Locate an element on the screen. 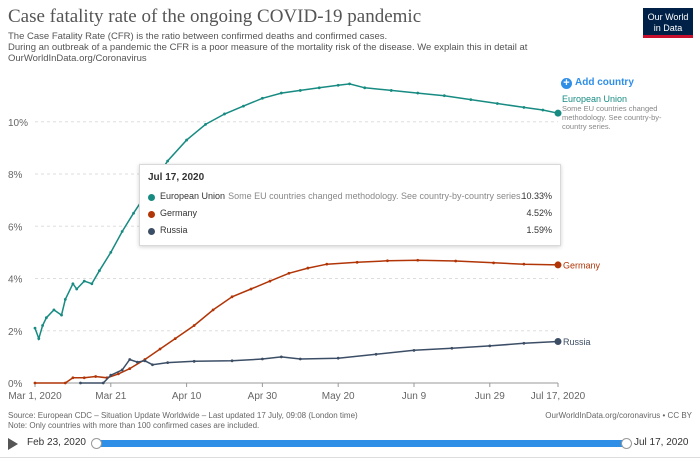  x-tick-label: Jun 9 is located at coordinates (414, 396).